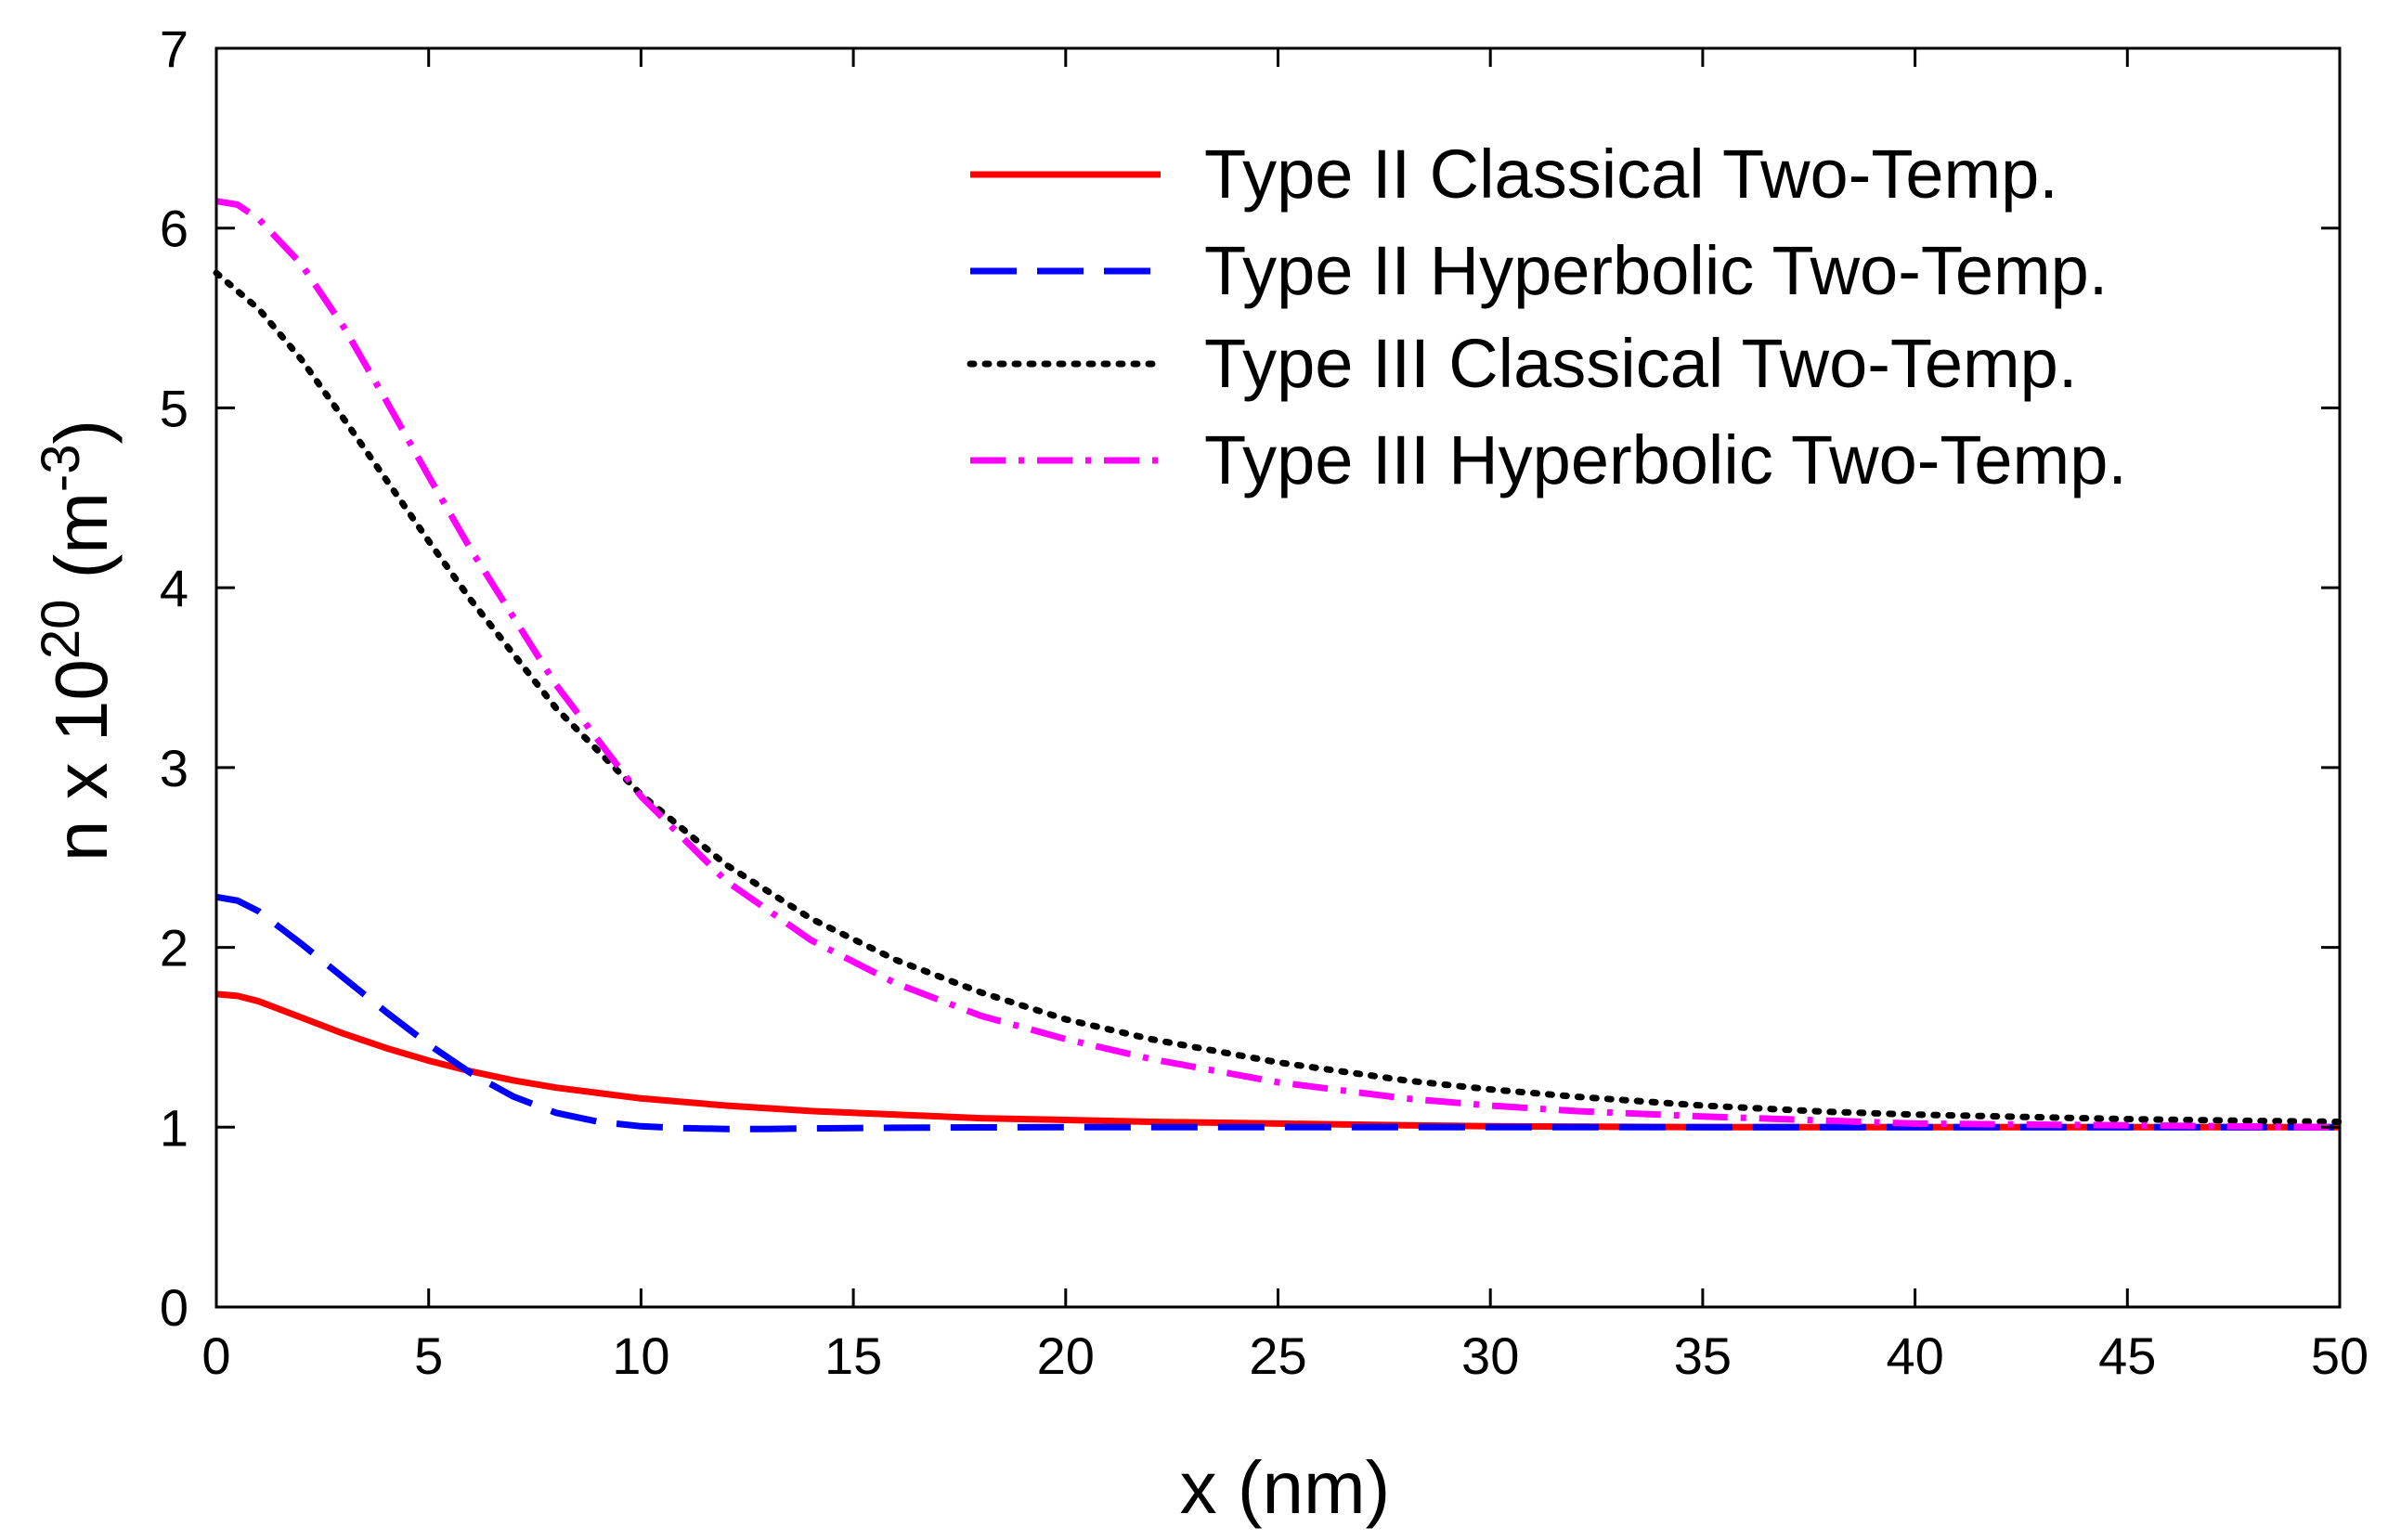 The width and height of the screenshot is (2388, 1540). I want to click on y-tick-label: 7, so click(174, 48).